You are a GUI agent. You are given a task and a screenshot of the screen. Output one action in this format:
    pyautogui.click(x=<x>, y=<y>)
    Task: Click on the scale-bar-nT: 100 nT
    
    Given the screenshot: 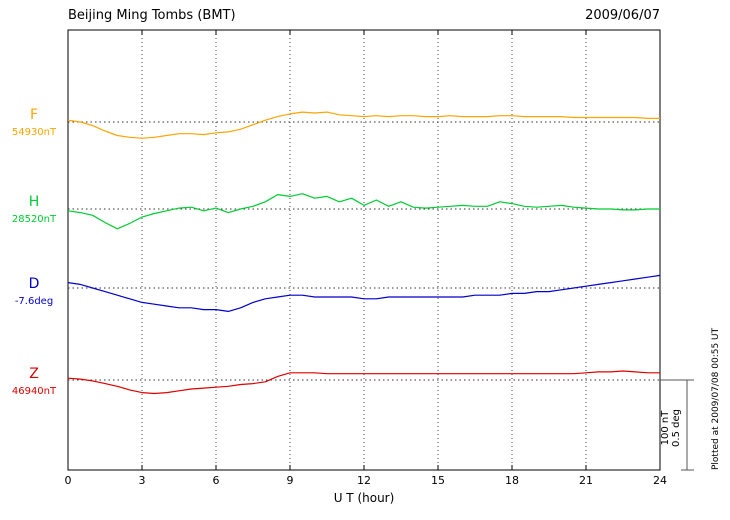 What is the action you would take?
    pyautogui.click(x=665, y=428)
    